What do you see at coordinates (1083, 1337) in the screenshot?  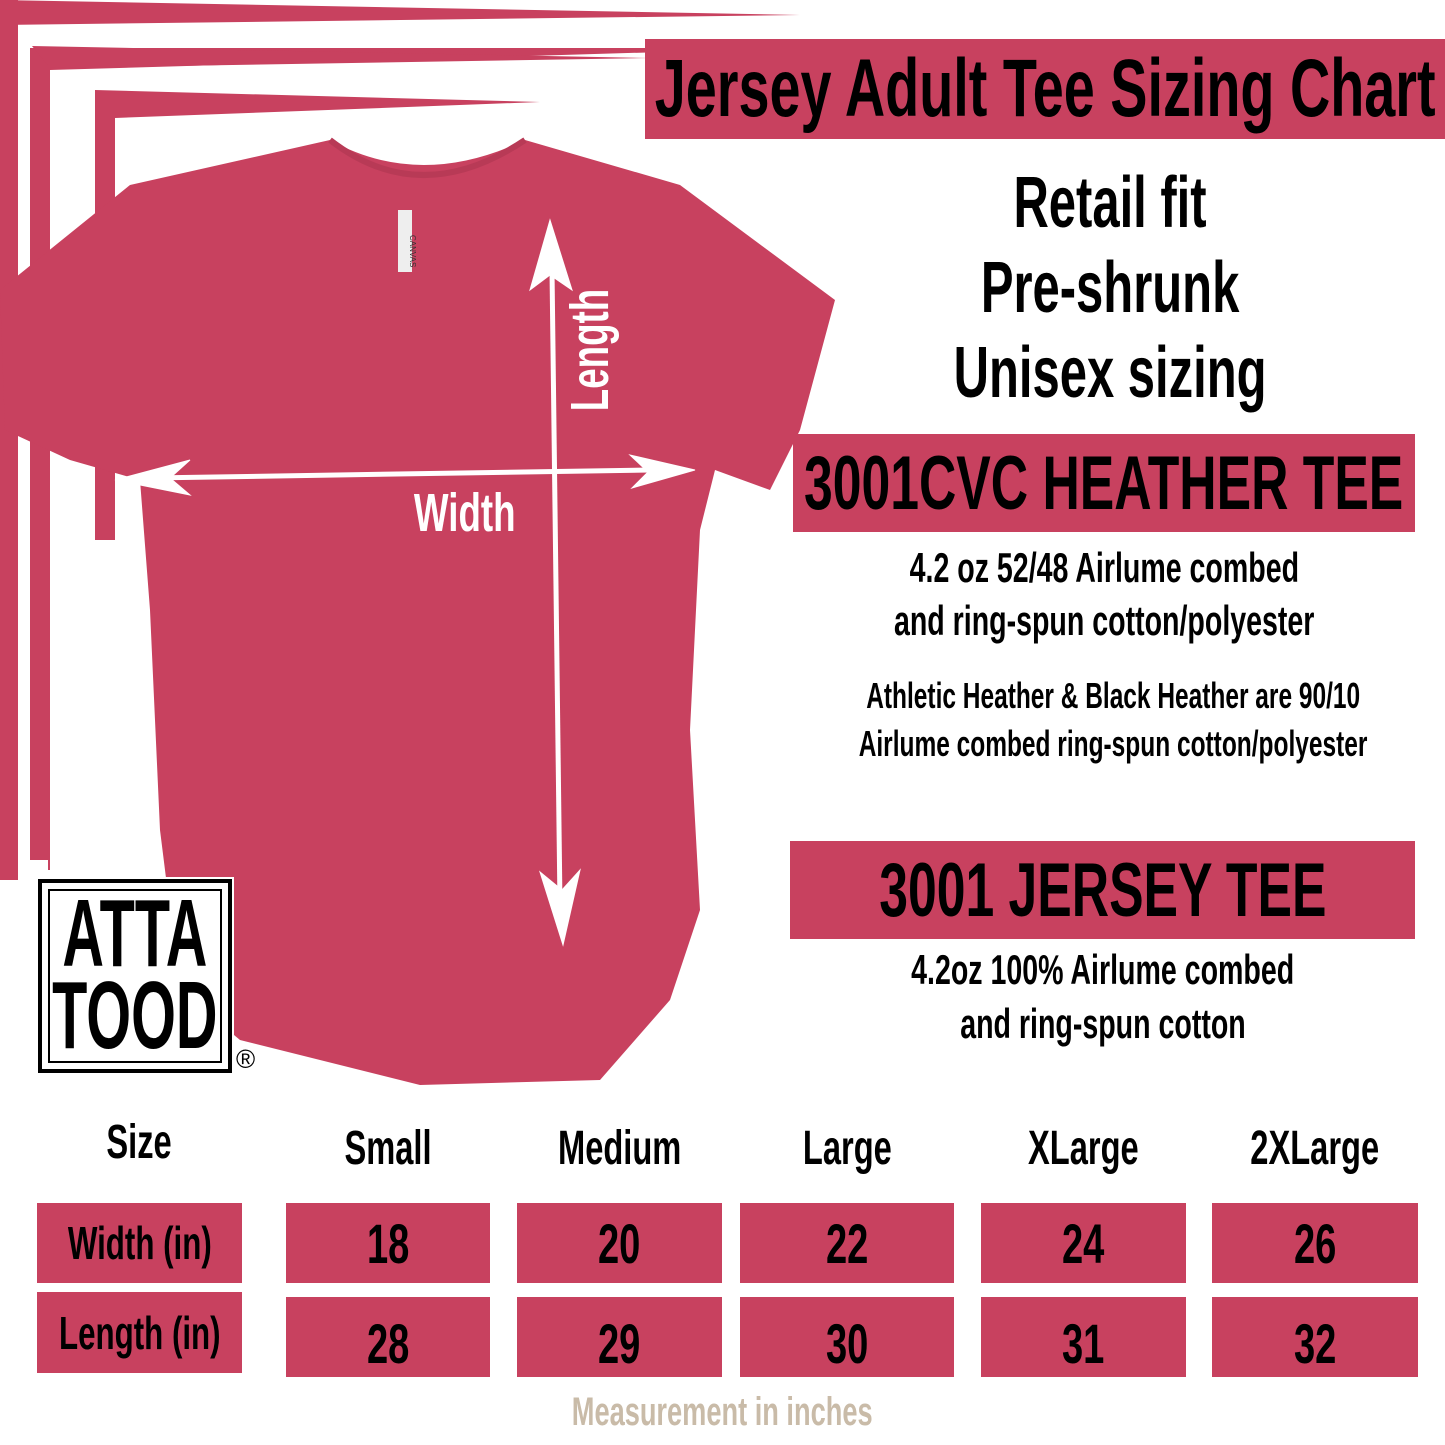 I see `length-xlarge: 31` at bounding box center [1083, 1337].